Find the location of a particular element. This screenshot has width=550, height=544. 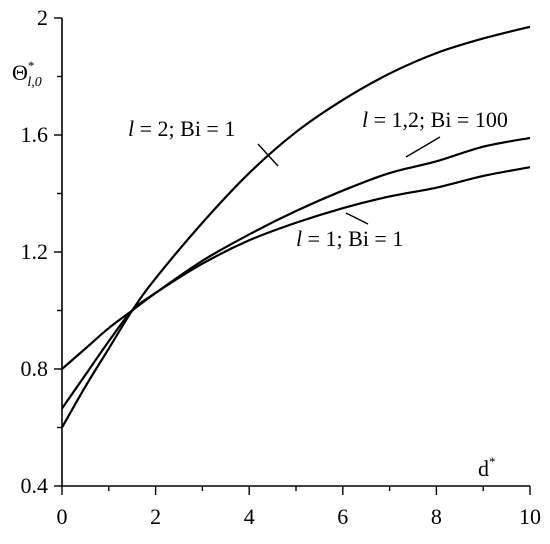

label-l1-bi1-rest: = 1; Bi = 1 is located at coordinates (352, 238).